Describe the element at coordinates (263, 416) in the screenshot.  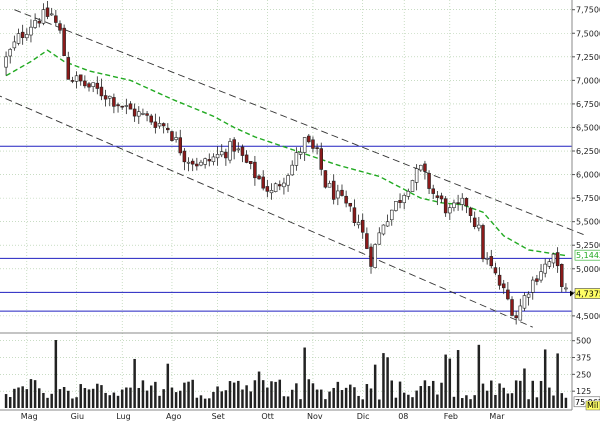
I see `month-labels: Mag Giu Lug Ago Set Ott Nov Dic 08 Feb Mar` at that location.